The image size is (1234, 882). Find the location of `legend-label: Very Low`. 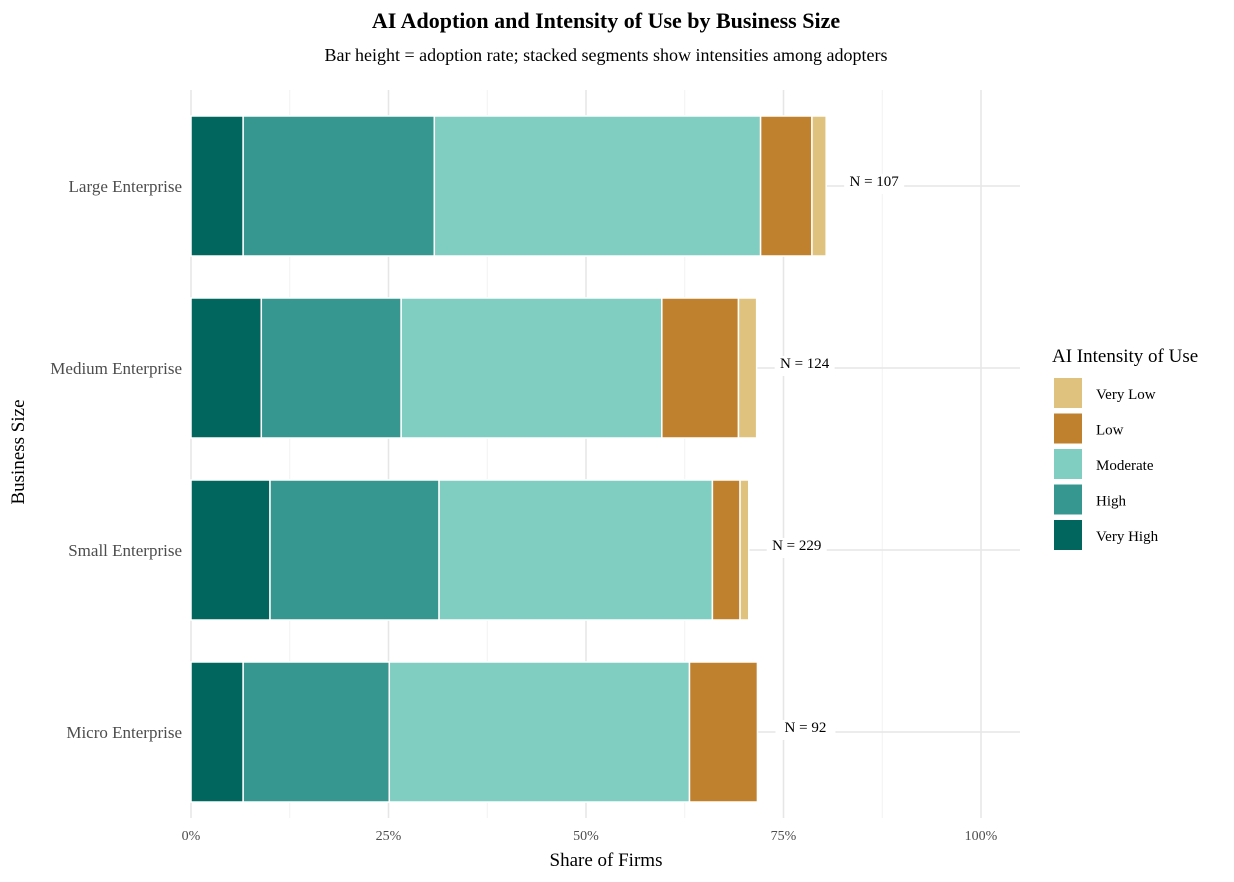

legend-label: Very Low is located at coordinates (1126, 395).